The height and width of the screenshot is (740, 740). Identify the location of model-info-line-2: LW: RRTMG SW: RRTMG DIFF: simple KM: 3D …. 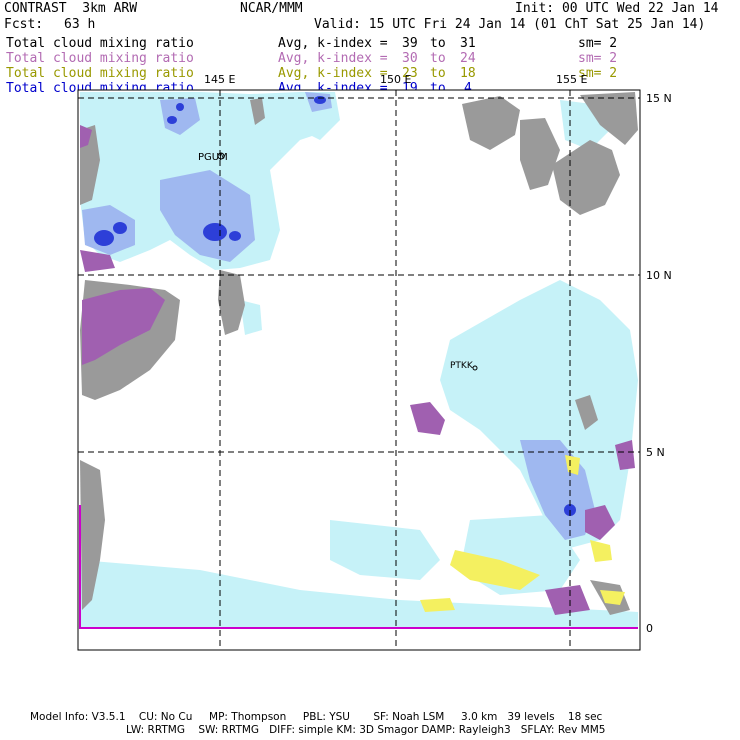
(366, 730).